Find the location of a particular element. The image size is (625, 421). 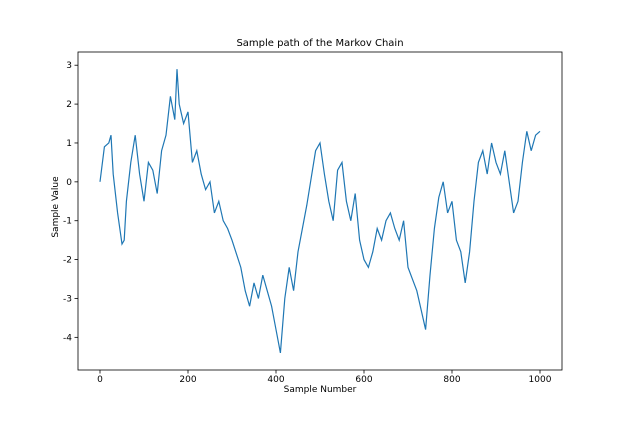

x-tick-label: 0 is located at coordinates (100, 380).